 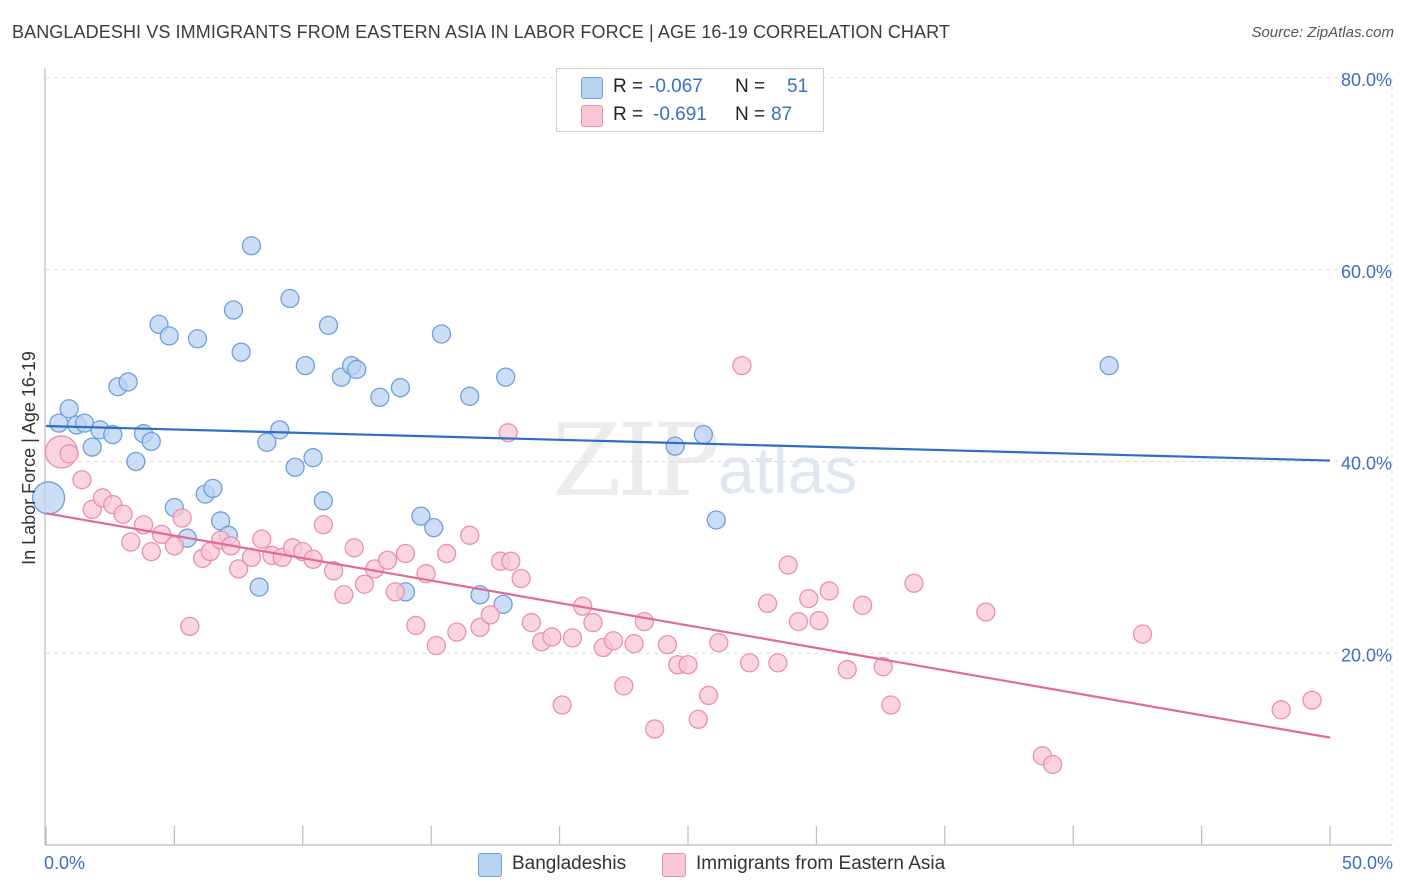 What do you see at coordinates (690, 100) in the screenshot?
I see `stats-legend: R = -0.067 N = 51 R = -0.691 N = 87` at bounding box center [690, 100].